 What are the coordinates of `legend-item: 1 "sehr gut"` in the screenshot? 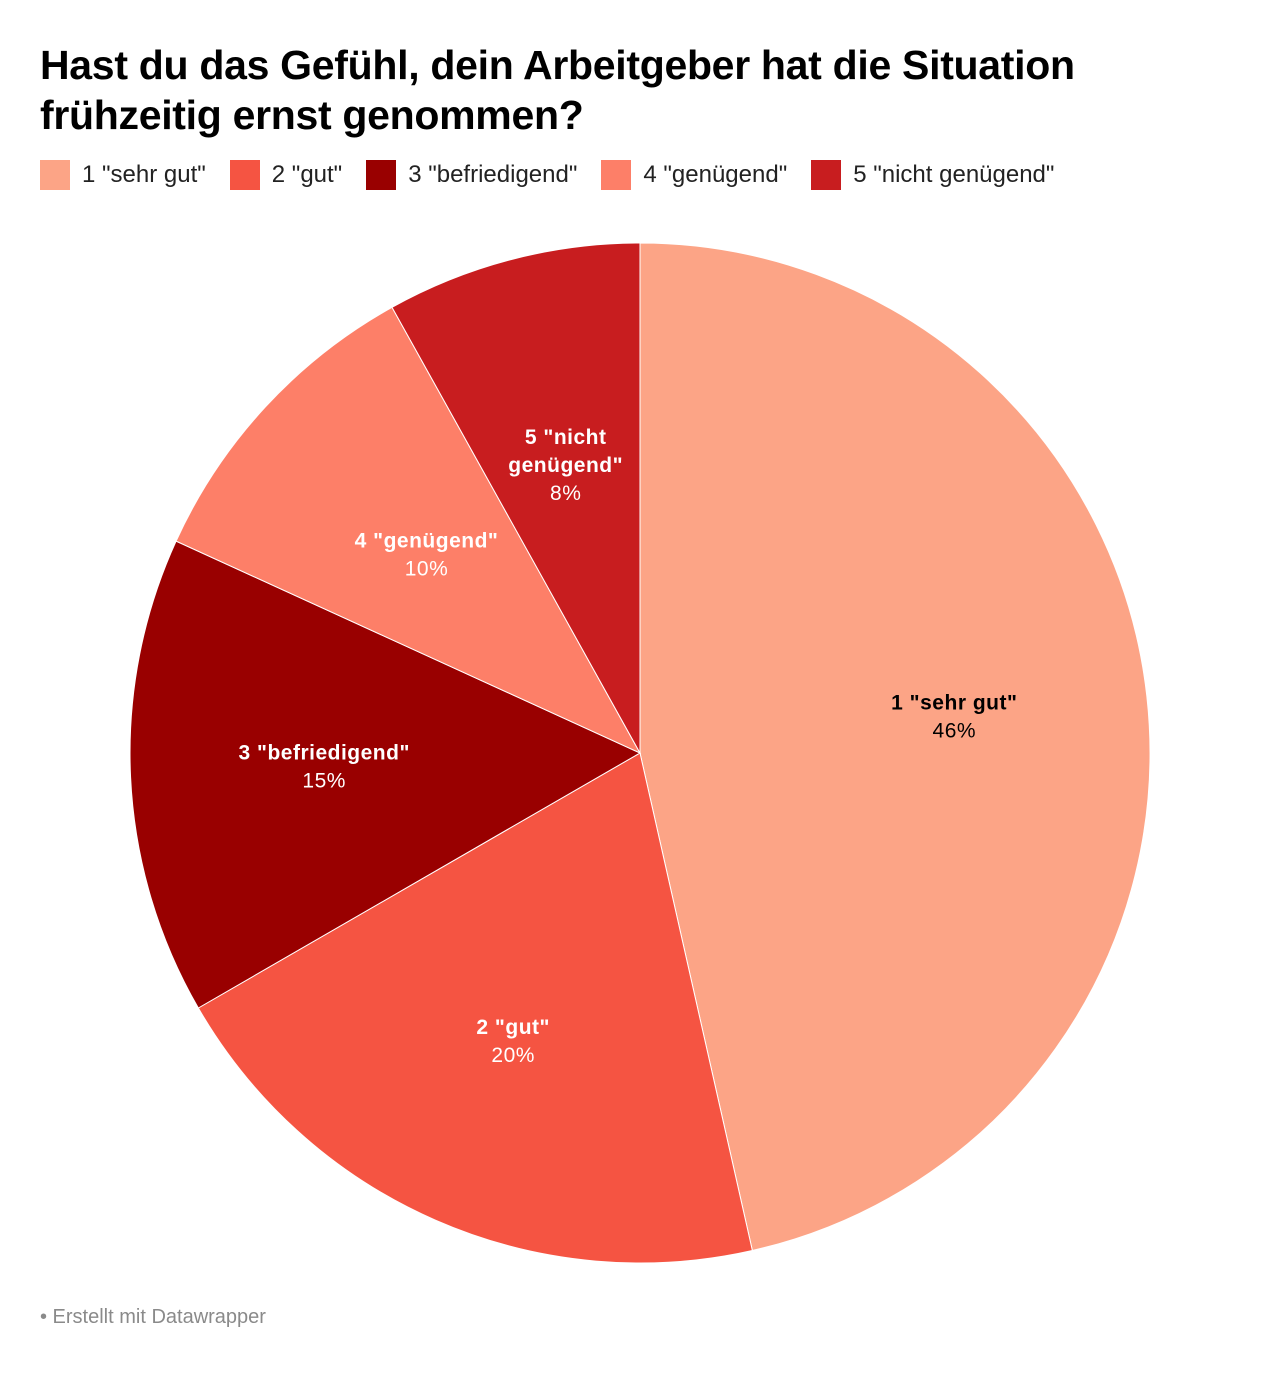 It's located at (123, 175).